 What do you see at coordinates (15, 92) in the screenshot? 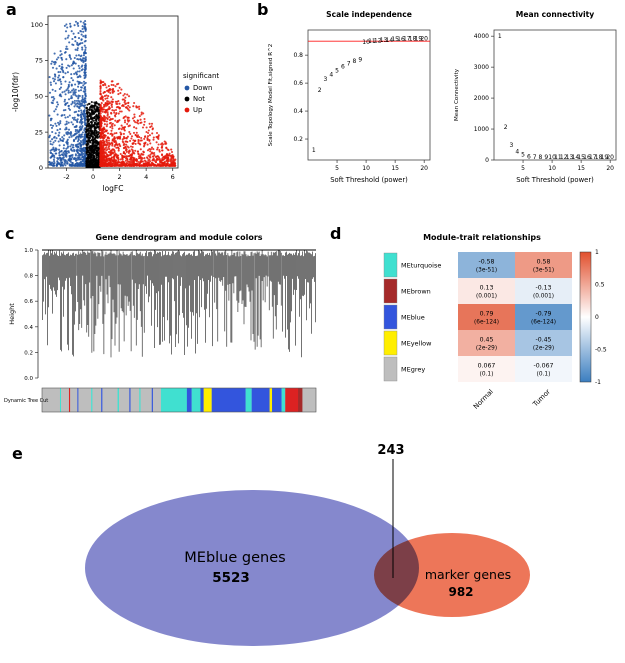
I see `volcano-ylabel: -log10(fdr)` at bounding box center [15, 92].